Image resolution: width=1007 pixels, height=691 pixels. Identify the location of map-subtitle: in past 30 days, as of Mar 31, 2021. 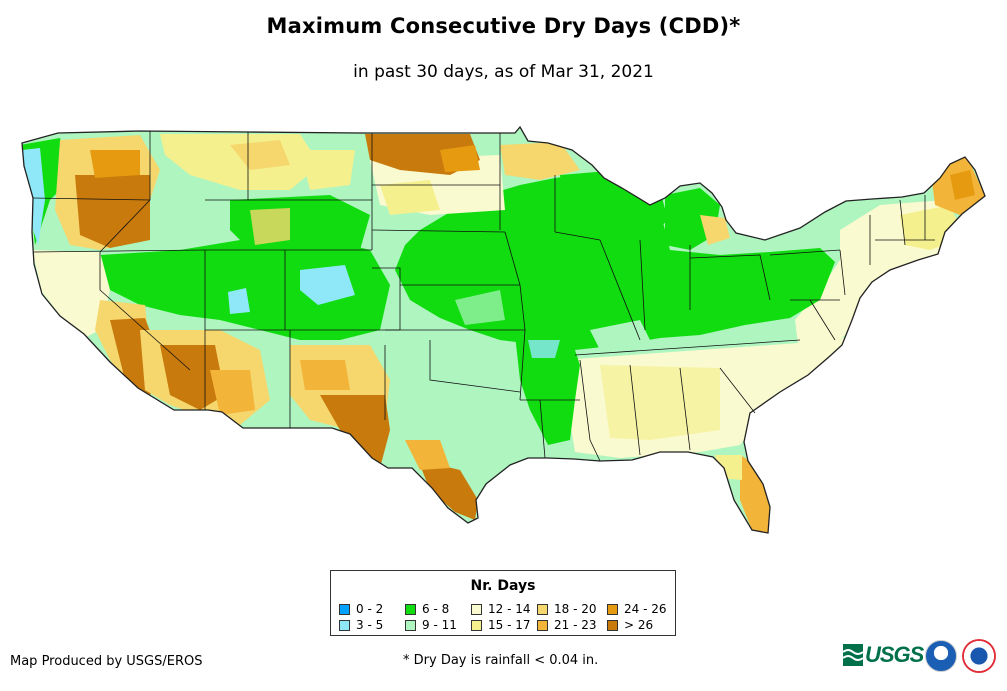
(503, 72).